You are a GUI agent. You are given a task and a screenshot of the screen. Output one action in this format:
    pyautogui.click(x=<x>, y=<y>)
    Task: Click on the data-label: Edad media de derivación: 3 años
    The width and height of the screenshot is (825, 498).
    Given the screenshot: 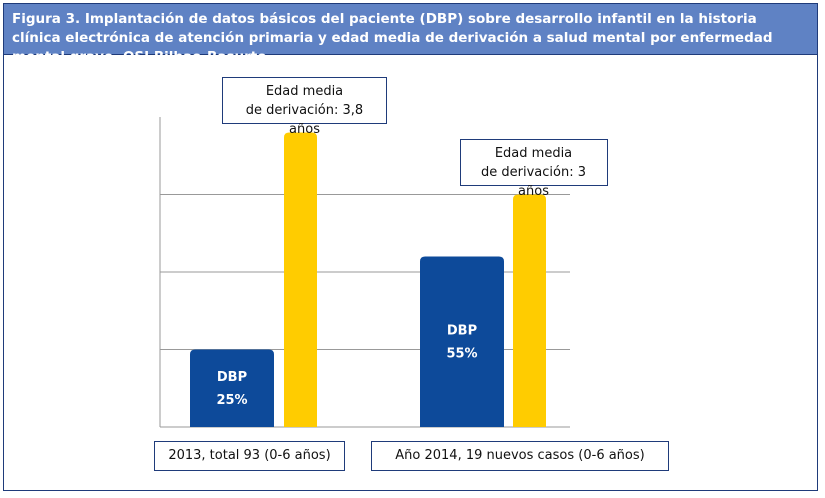 What is the action you would take?
    pyautogui.click(x=533, y=168)
    